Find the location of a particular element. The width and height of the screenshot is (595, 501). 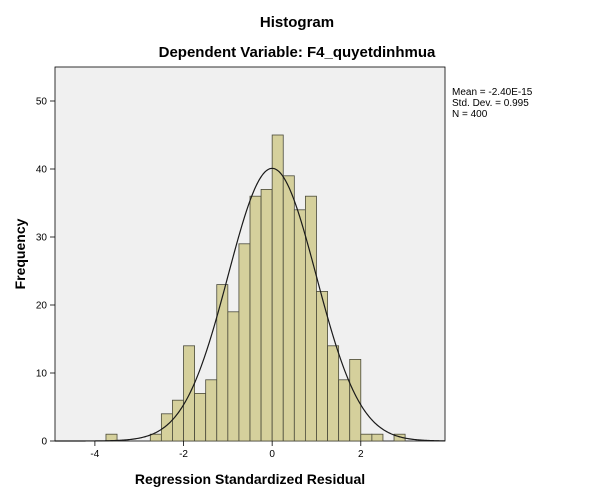

y-tick-label: 40 is located at coordinates (42, 170).